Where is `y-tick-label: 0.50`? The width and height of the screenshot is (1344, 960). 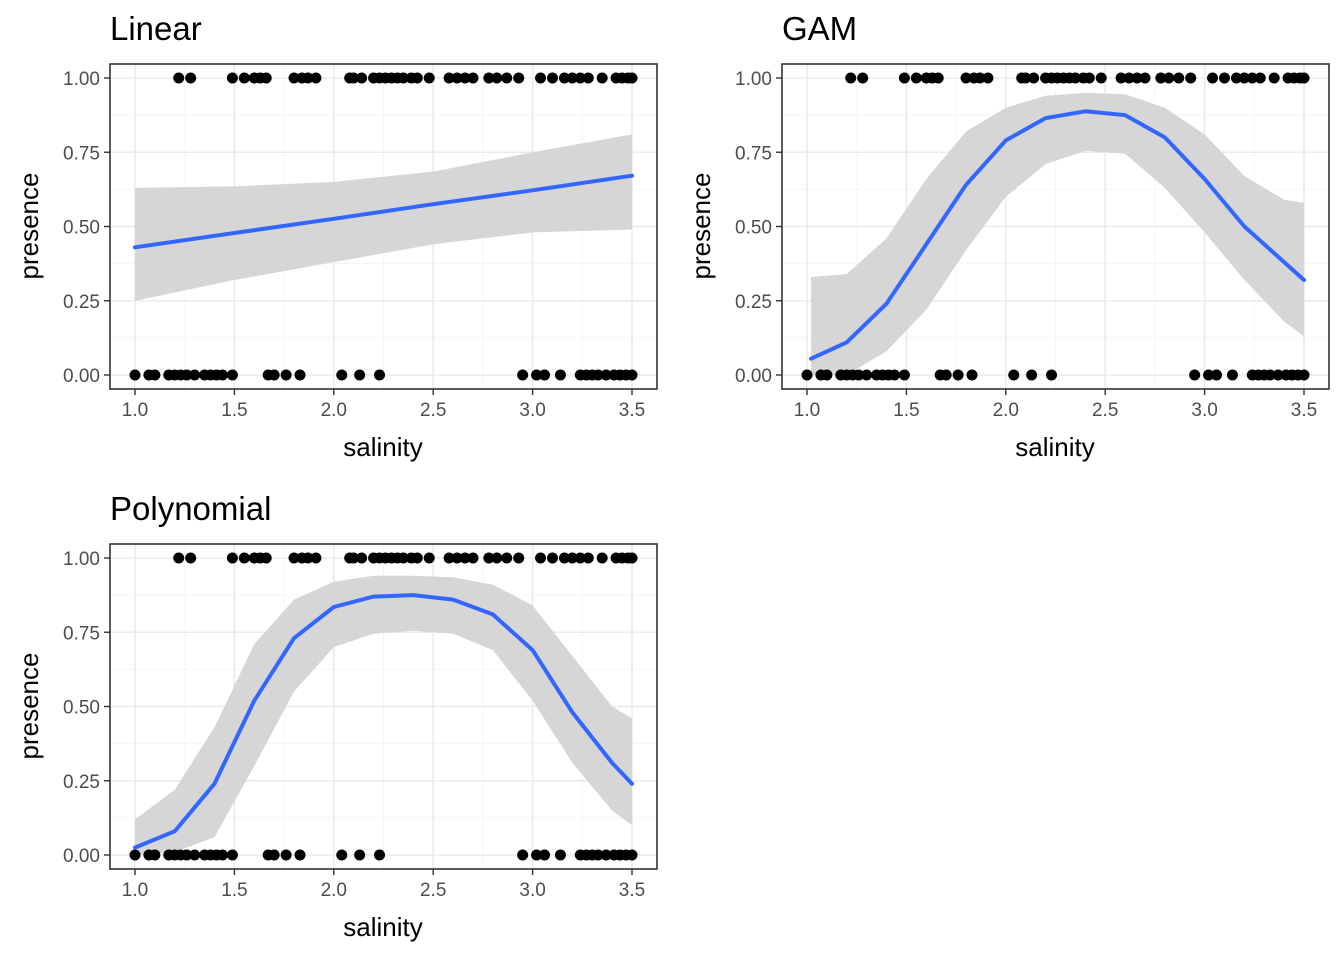 y-tick-label: 0.50 is located at coordinates (753, 228).